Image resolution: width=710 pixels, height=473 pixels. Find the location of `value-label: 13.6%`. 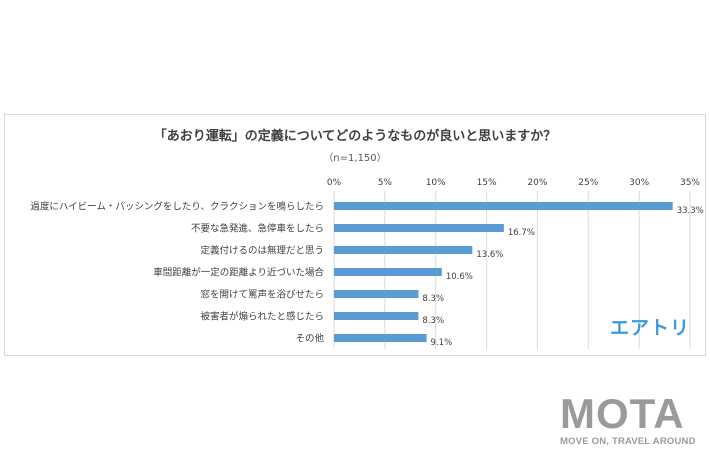

value-label: 13.6% is located at coordinates (489, 255).